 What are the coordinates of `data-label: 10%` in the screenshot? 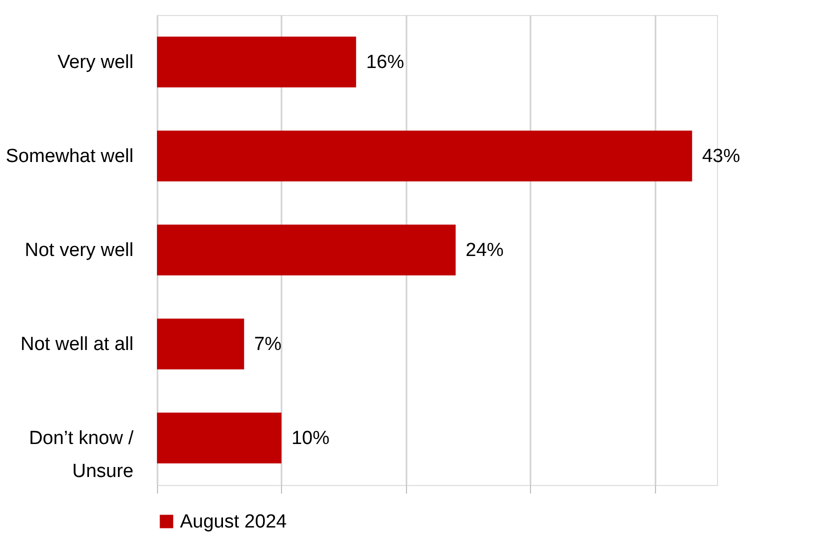 It's located at (310, 438).